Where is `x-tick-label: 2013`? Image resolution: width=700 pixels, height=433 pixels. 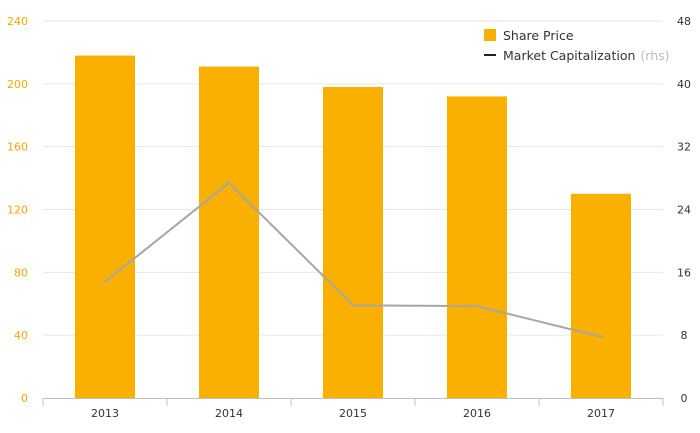 x-tick-label: 2013 is located at coordinates (105, 413).